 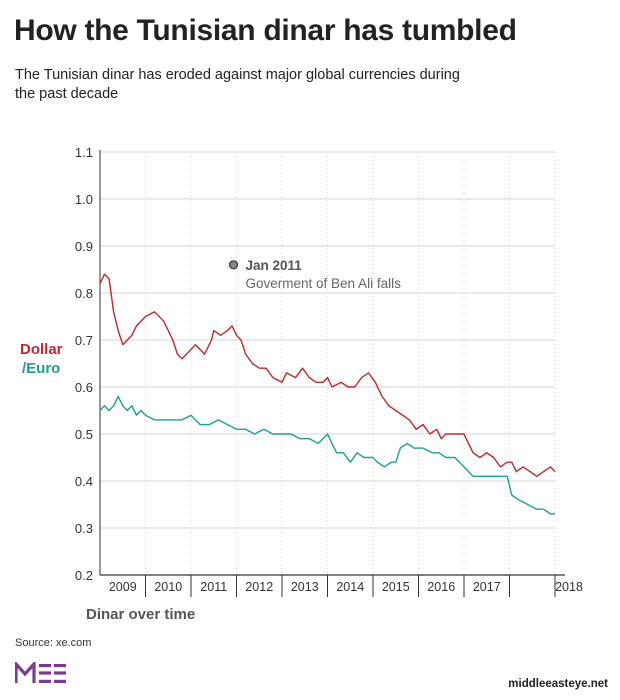 I want to click on euro-series-label: /Euro, so click(x=41, y=368).